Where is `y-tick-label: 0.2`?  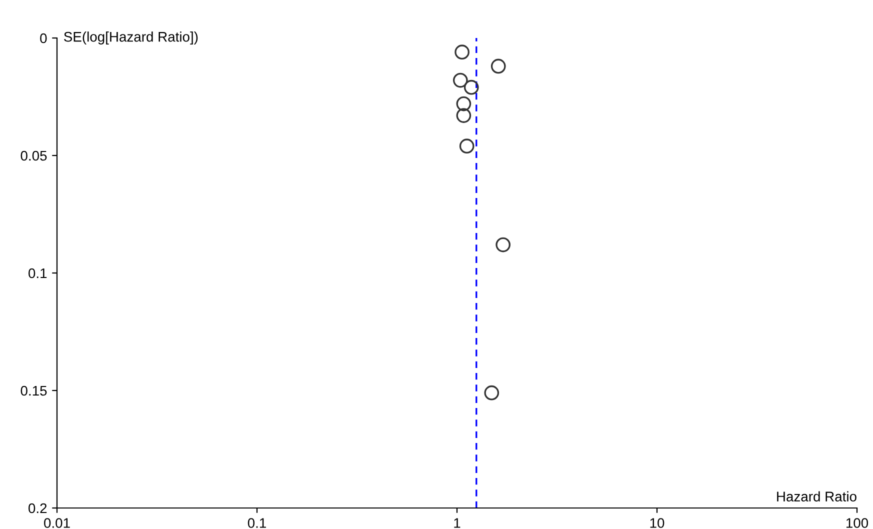 y-tick-label: 0.2 is located at coordinates (37, 508).